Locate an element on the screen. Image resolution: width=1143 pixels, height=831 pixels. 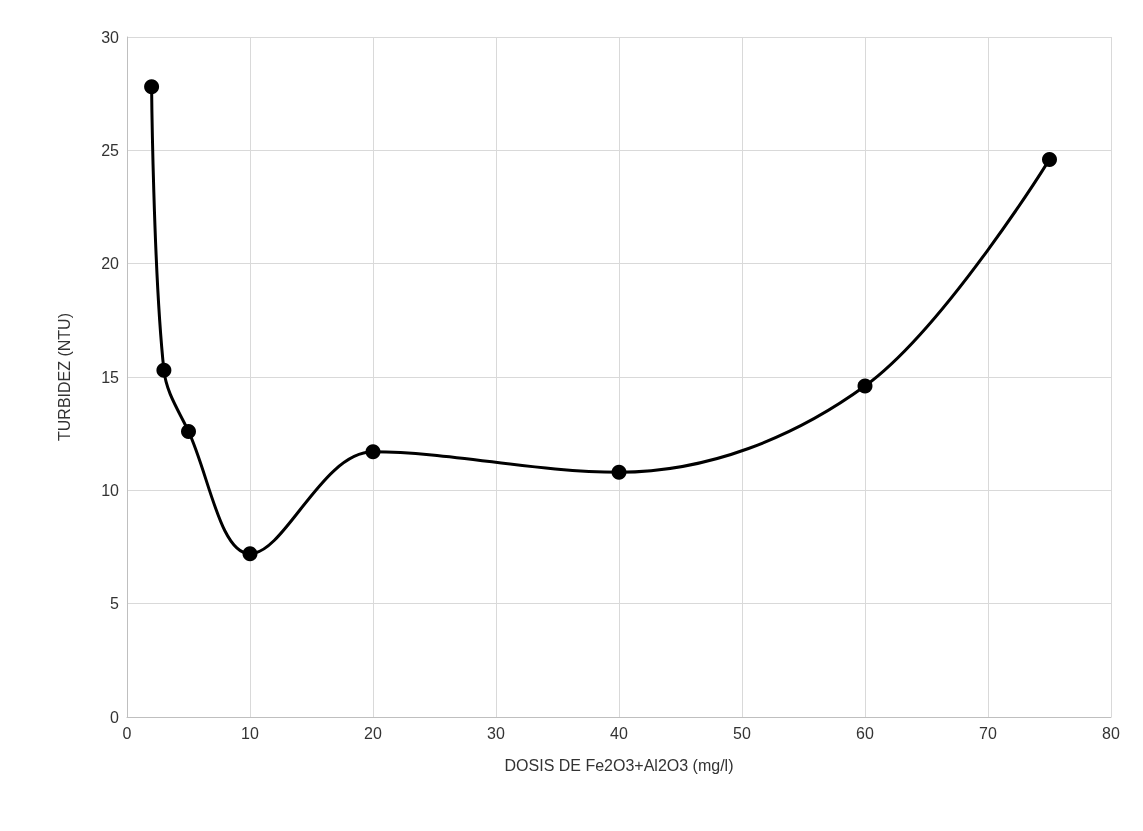
x-tick-label: 40 is located at coordinates (619, 733).